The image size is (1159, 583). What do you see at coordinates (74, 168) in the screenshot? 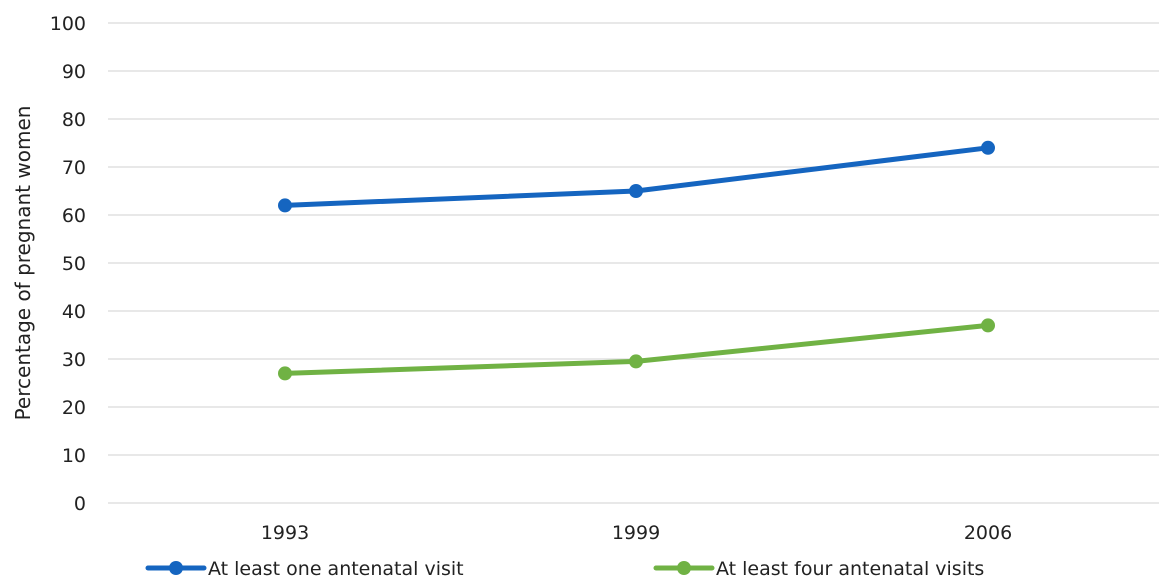
I see `y-tick-label: 70` at bounding box center [74, 168].